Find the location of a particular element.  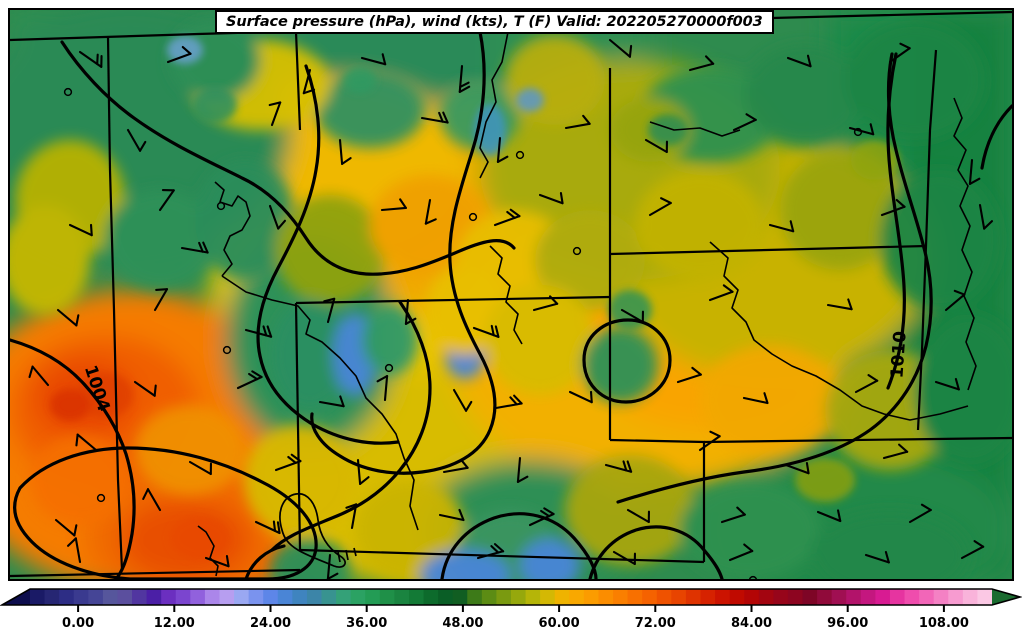

colorbar-tick-label: 48.00 is located at coordinates (462, 623).